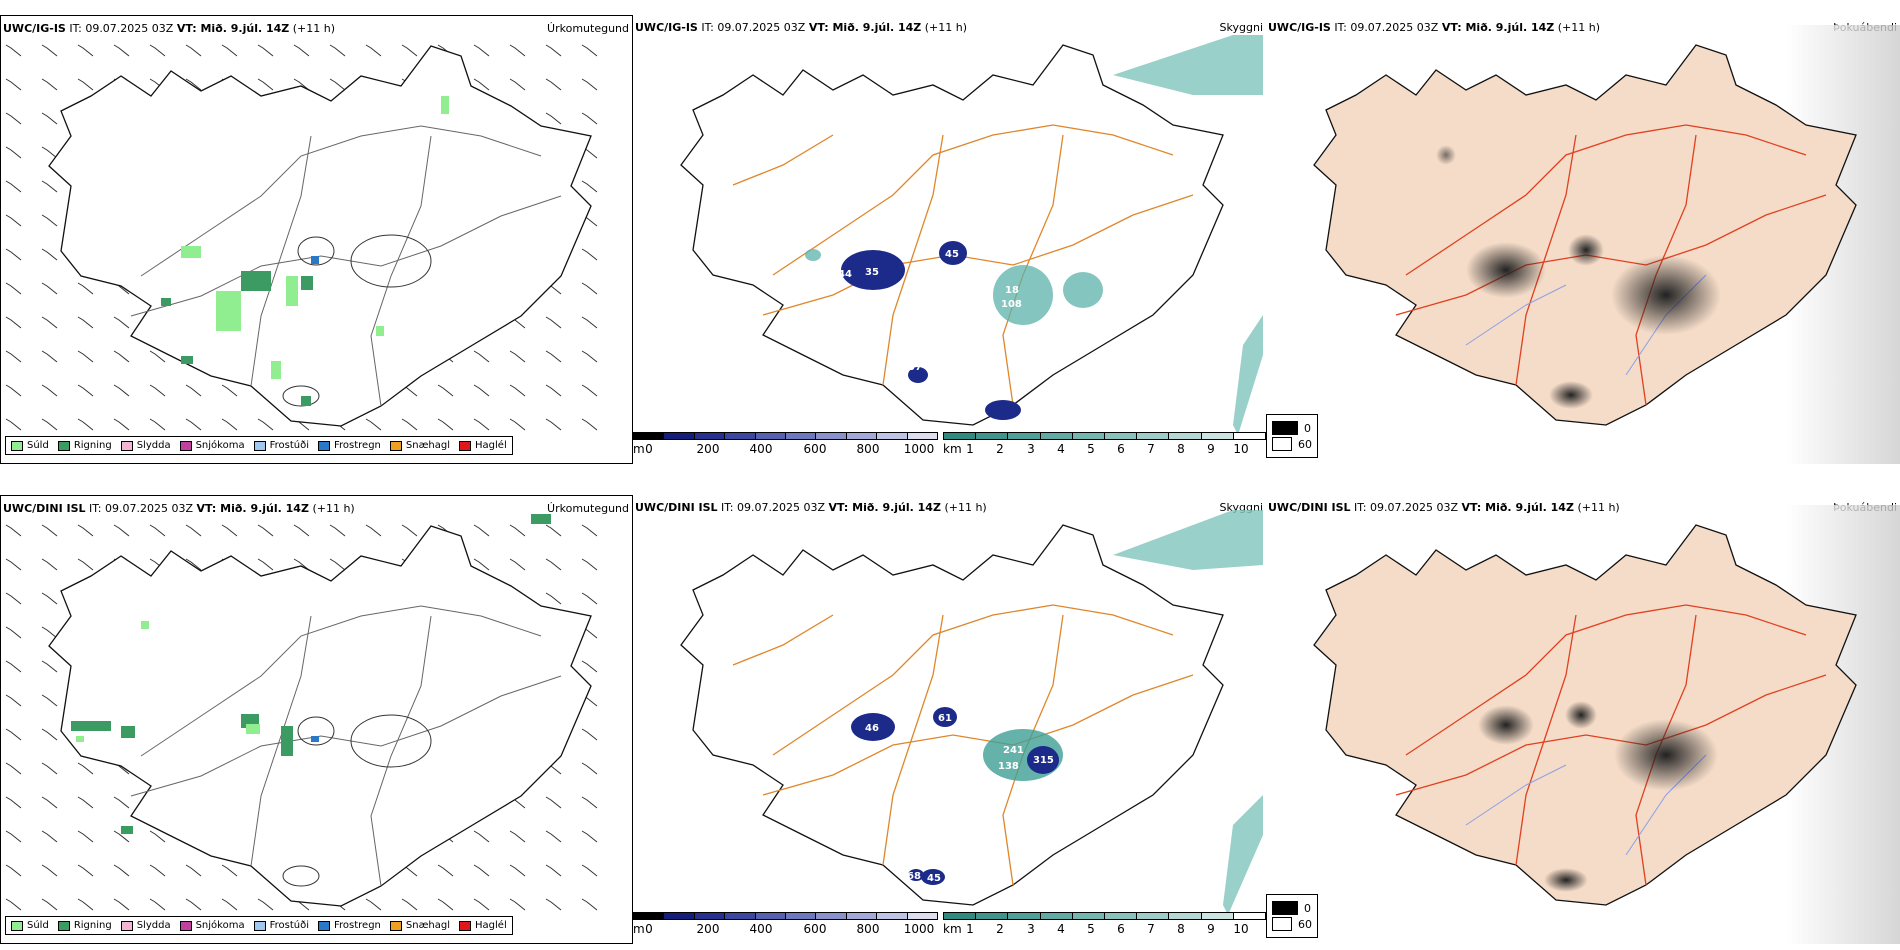  I want to click on colorbar-tick: 1000, so click(919, 449).